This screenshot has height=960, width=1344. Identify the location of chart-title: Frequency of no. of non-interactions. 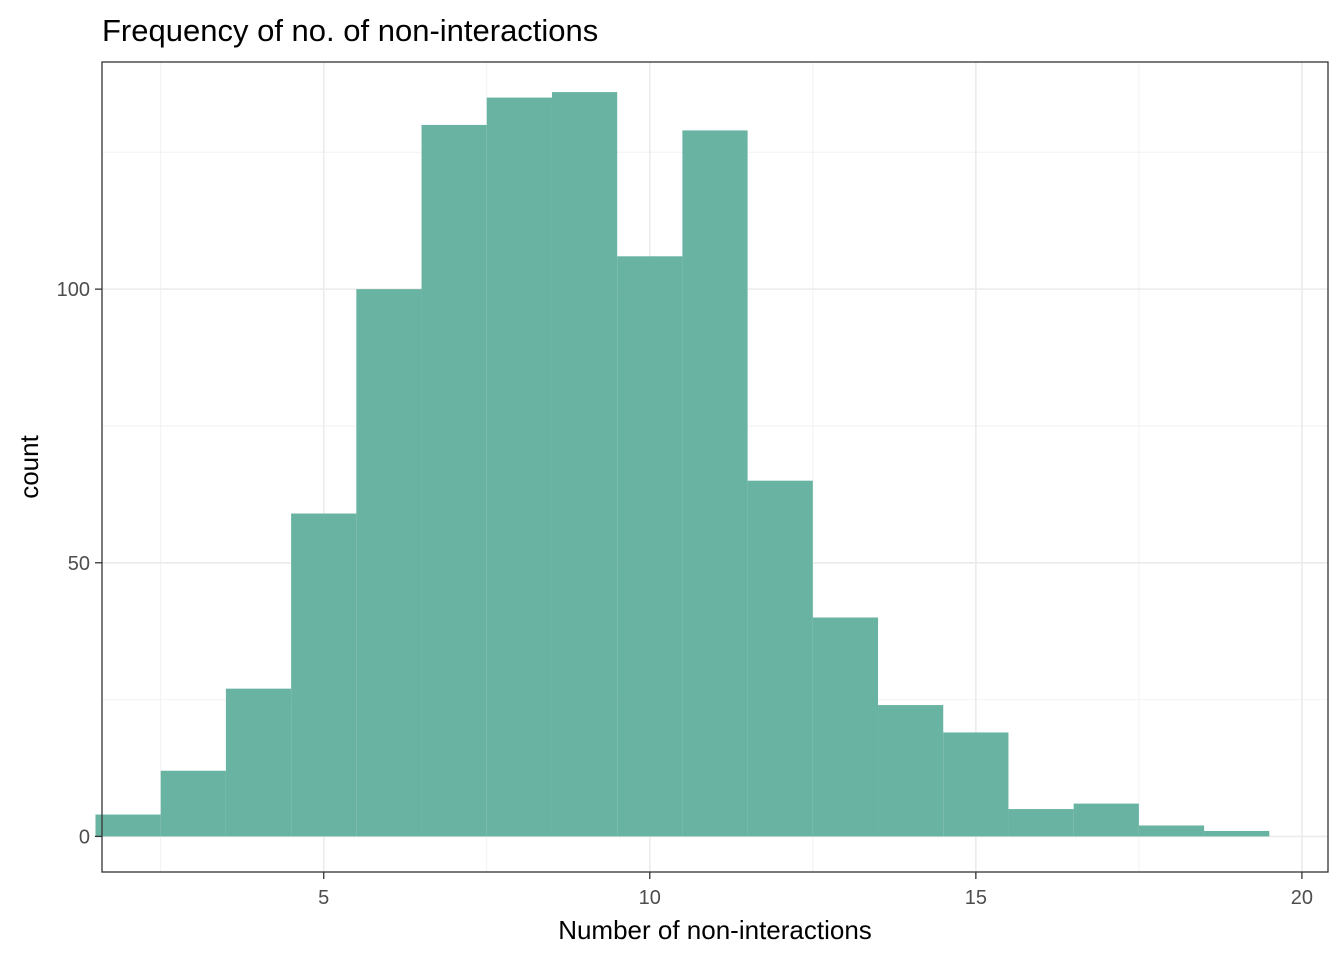
(350, 30).